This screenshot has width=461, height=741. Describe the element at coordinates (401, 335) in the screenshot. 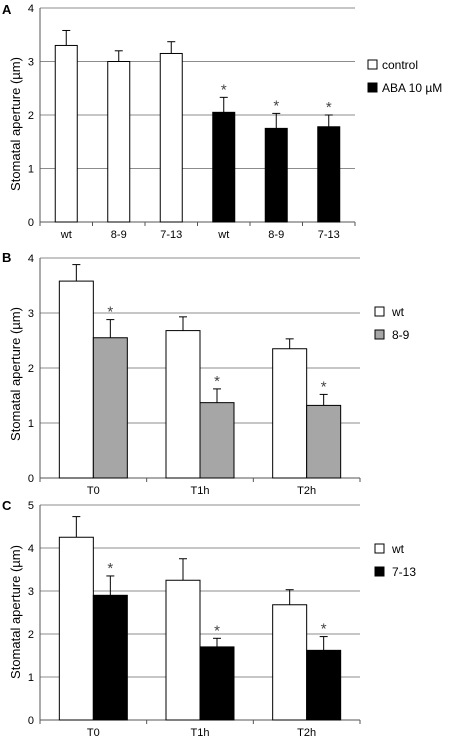

I see `legend-label-8-9: 8-9` at that location.